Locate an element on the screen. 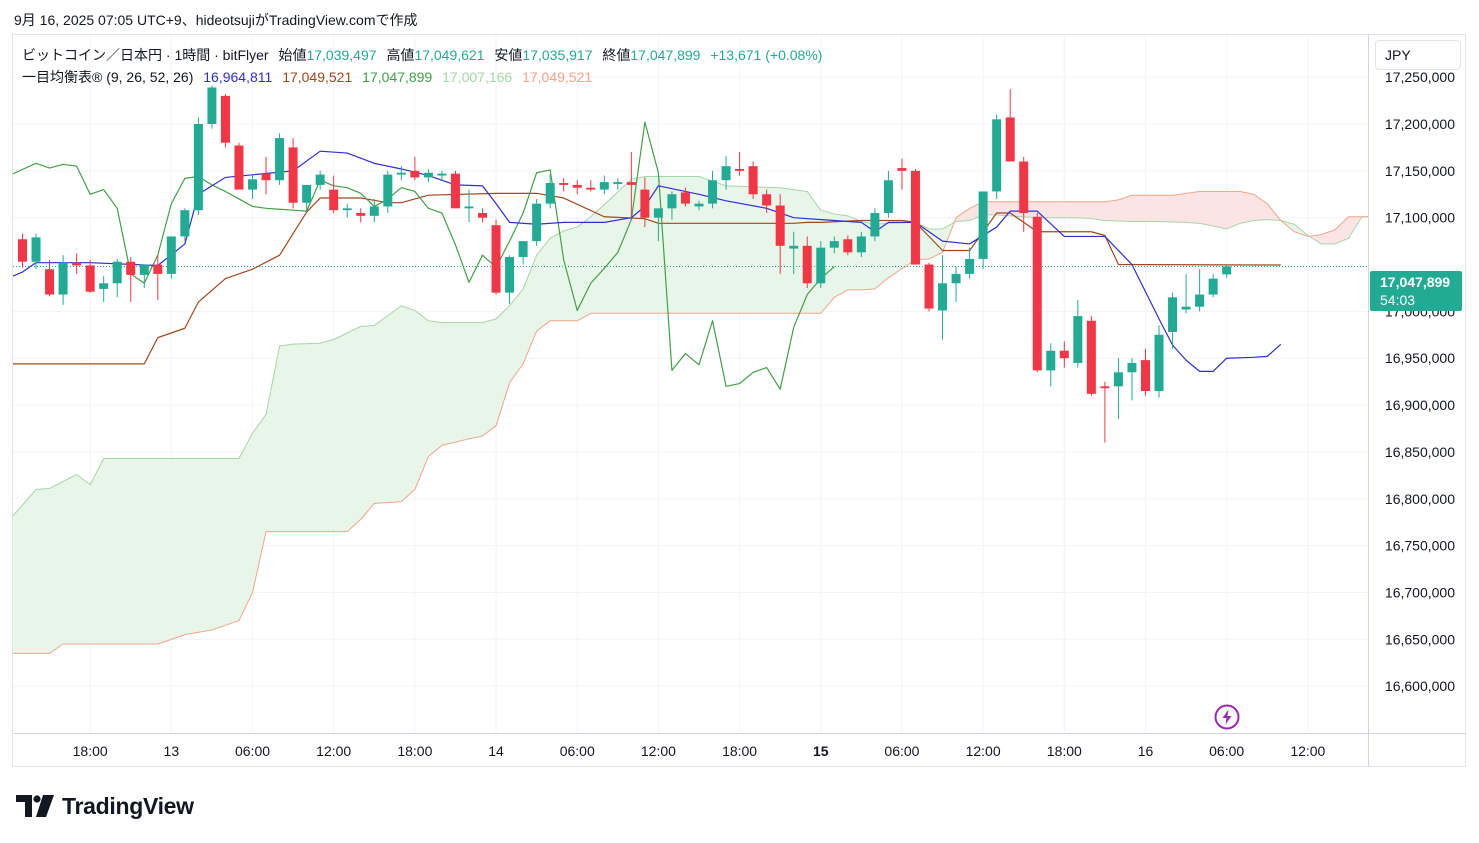  legend-close: 17,047,899 is located at coordinates (665, 55).